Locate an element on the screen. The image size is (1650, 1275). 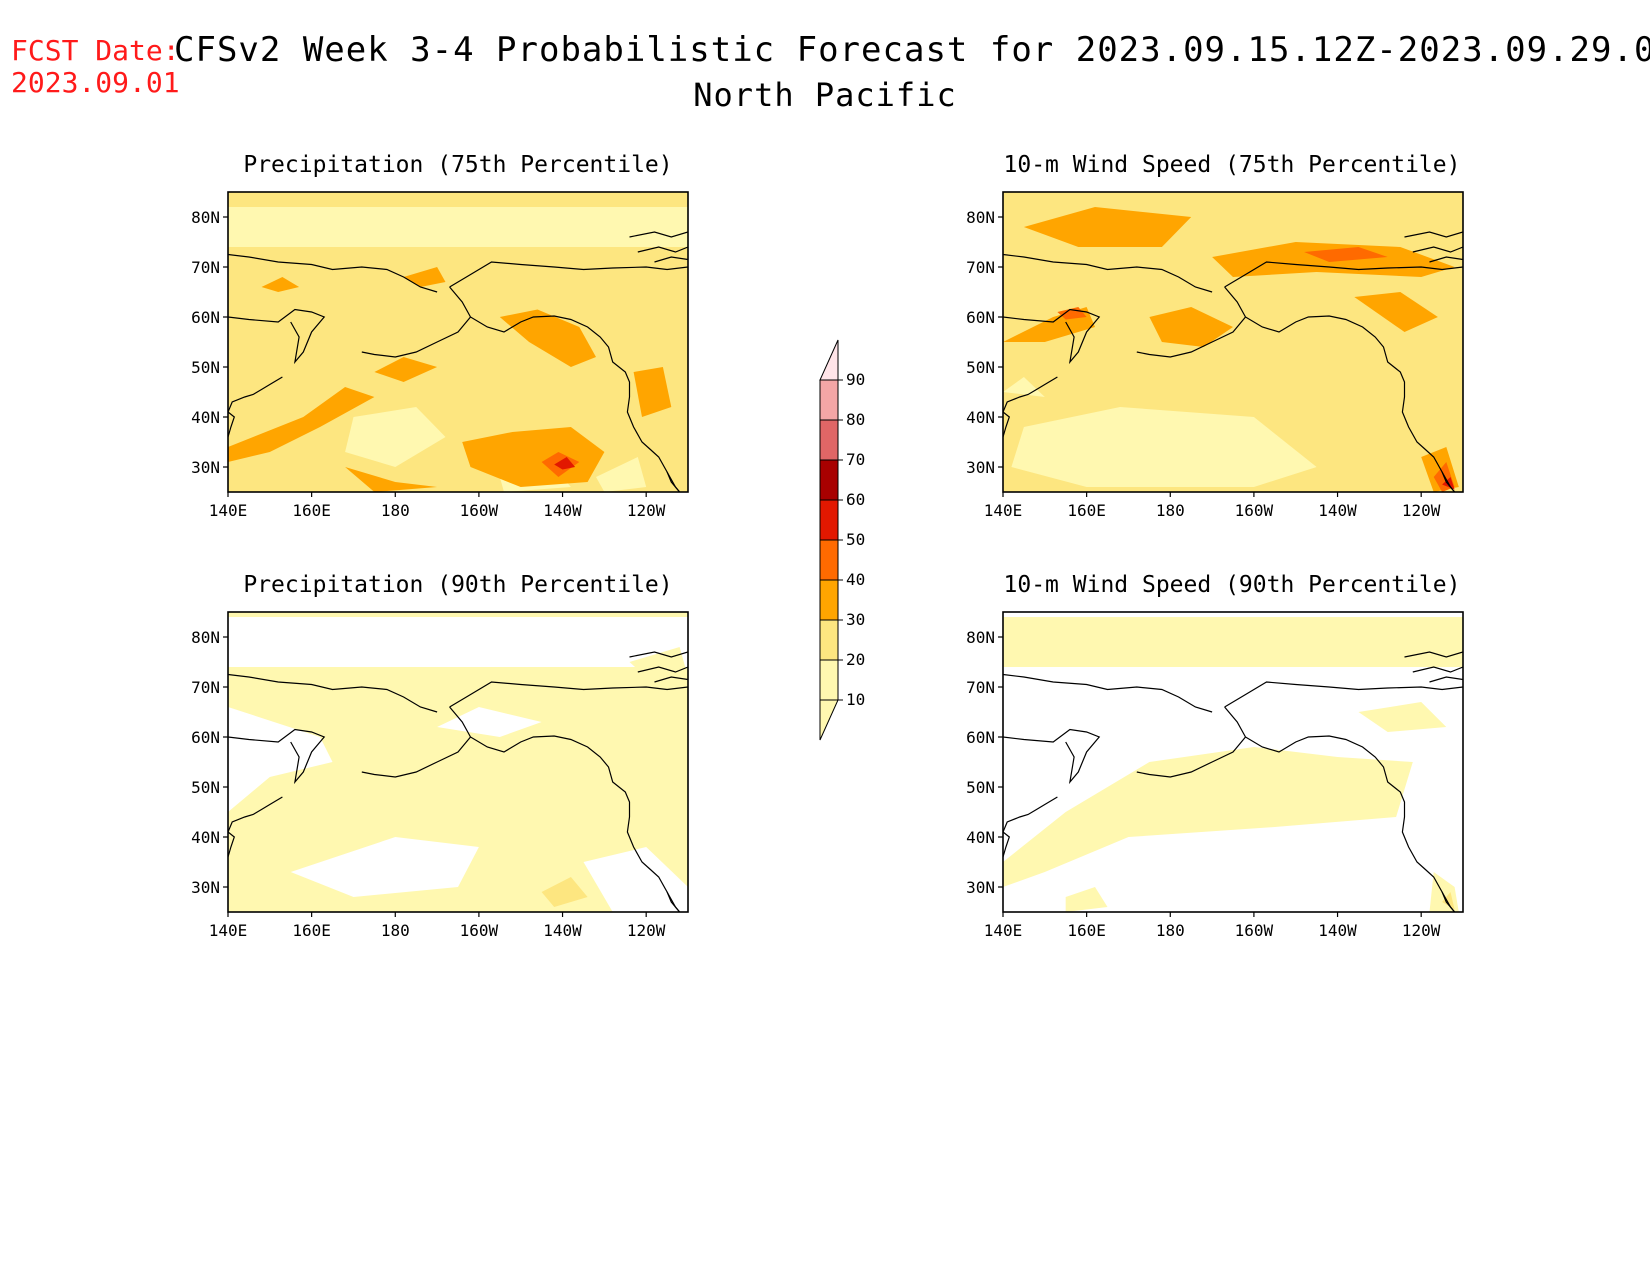
colorbar-end-low is located at coordinates (829, 720).